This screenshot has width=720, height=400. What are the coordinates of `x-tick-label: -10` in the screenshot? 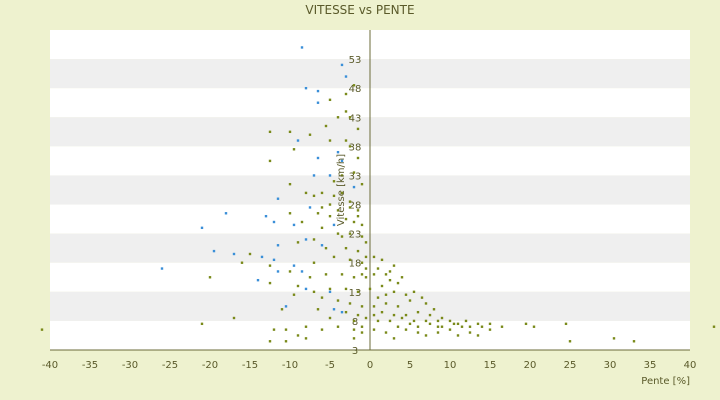 It's located at (290, 365).